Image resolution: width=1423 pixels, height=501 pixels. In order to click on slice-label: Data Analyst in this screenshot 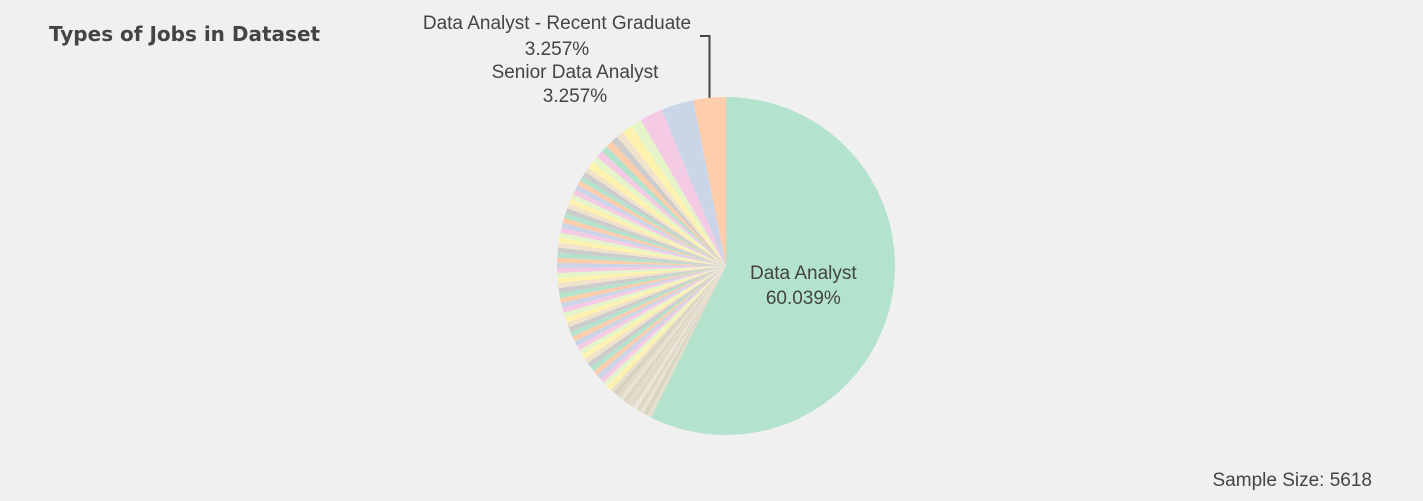, I will do `click(803, 273)`.